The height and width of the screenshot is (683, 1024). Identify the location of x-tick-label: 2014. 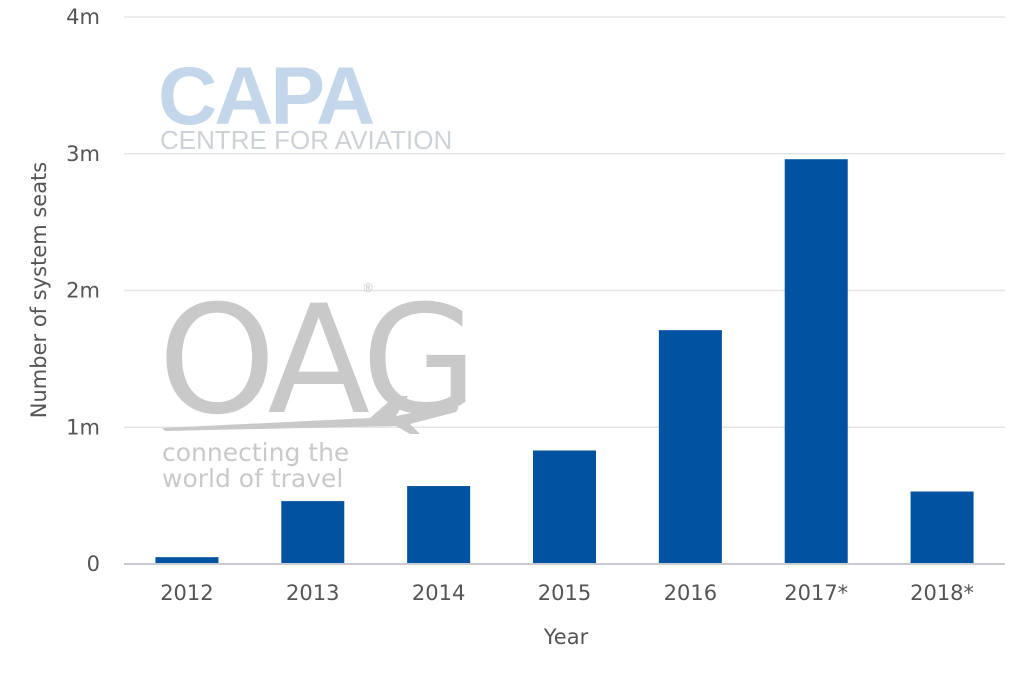
(438, 593).